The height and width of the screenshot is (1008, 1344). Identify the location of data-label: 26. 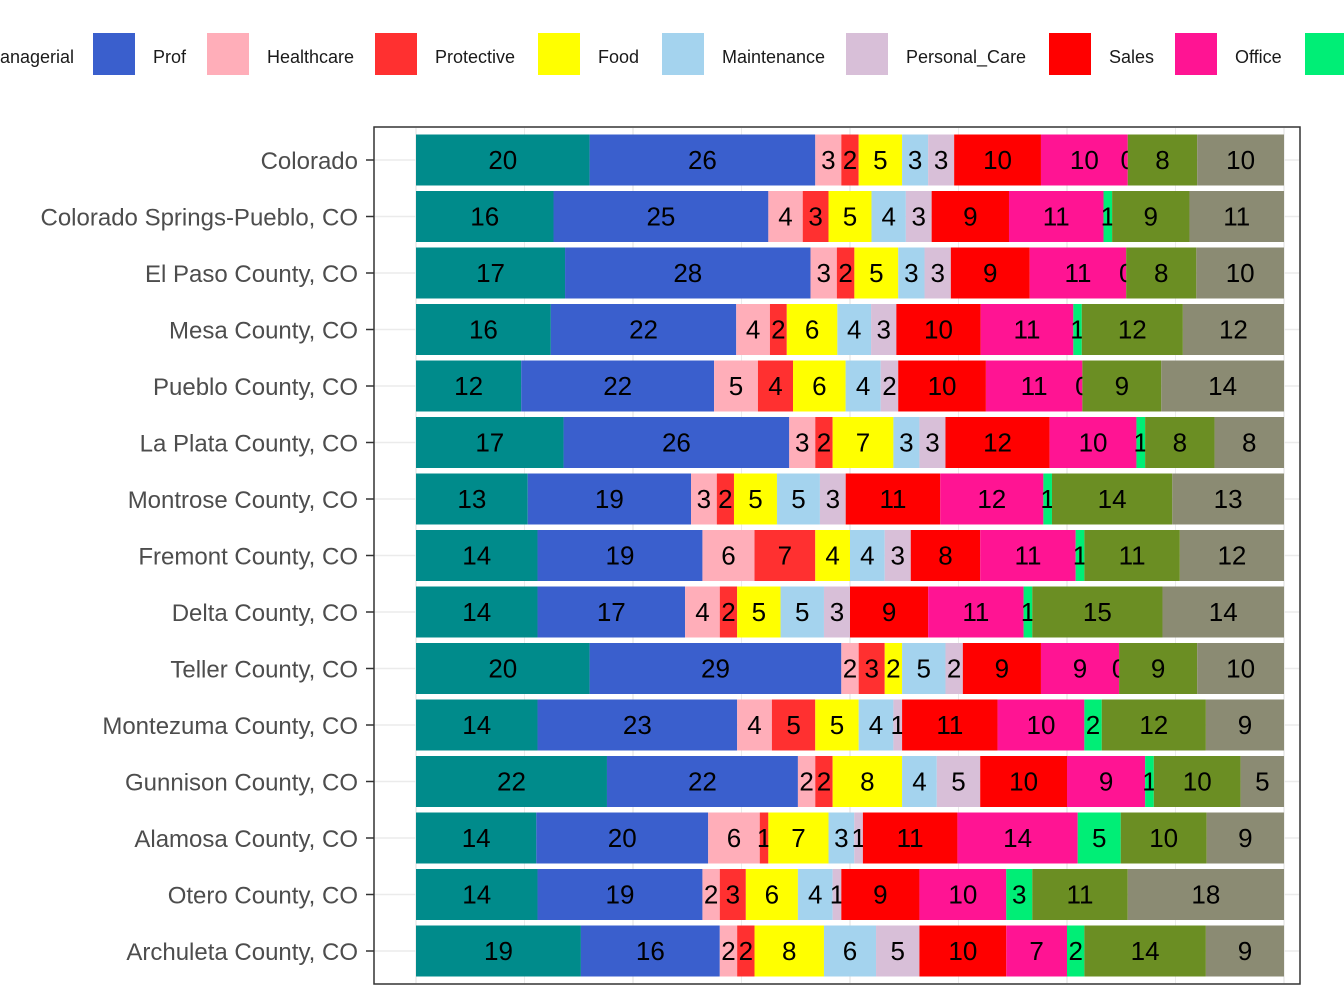
(702, 160).